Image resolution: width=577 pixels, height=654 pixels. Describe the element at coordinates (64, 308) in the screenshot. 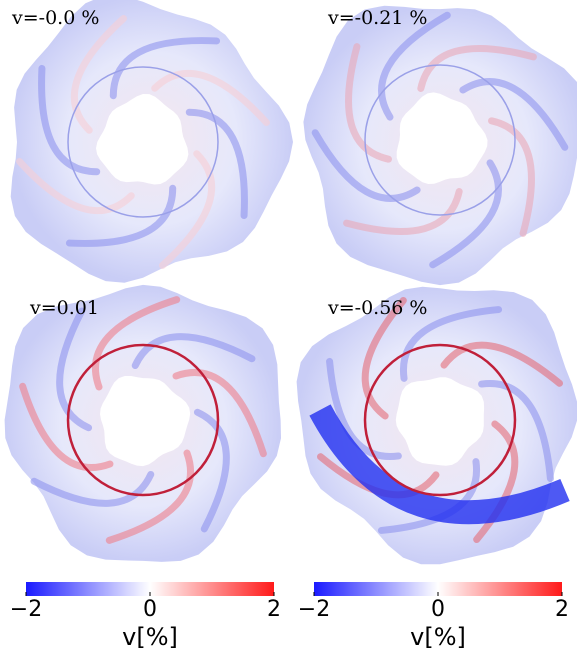

I see `panel-label: v=0.01` at that location.